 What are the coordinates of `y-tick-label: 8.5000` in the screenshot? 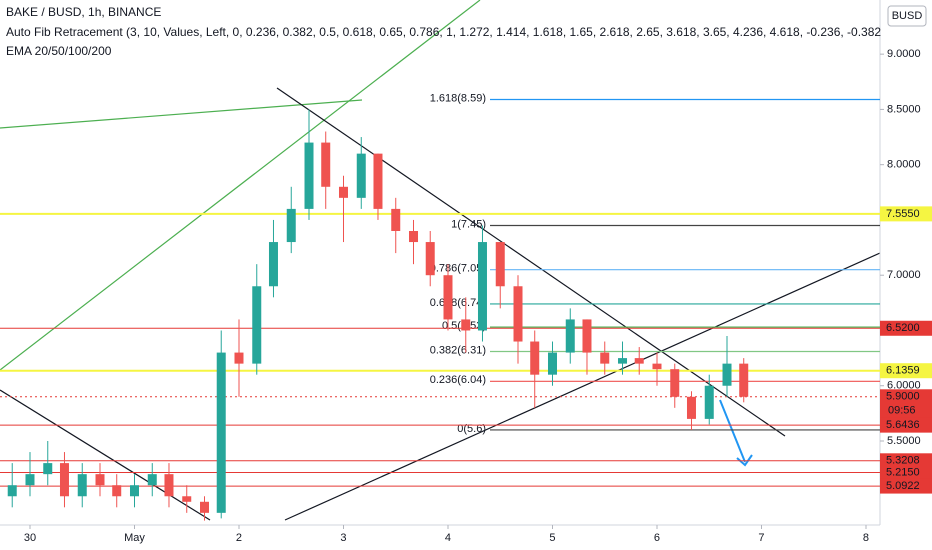 It's located at (904, 109).